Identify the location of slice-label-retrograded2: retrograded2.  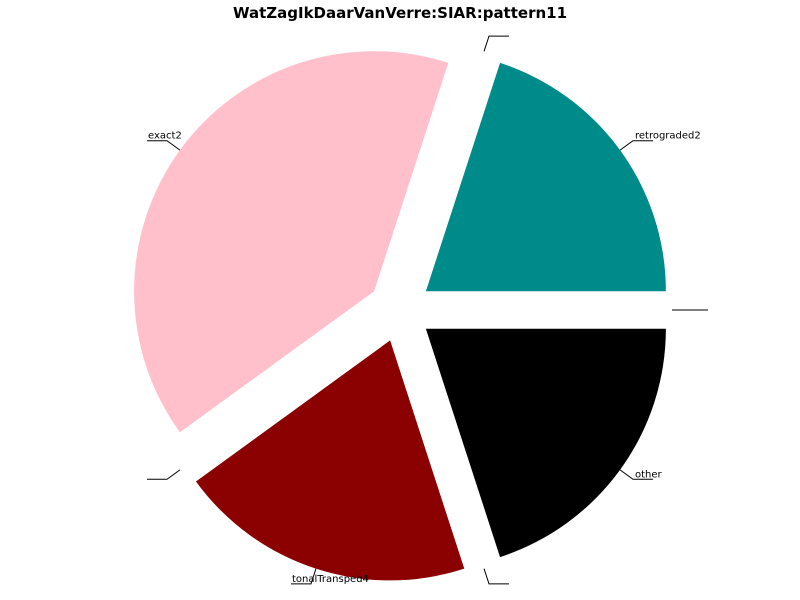
(668, 136).